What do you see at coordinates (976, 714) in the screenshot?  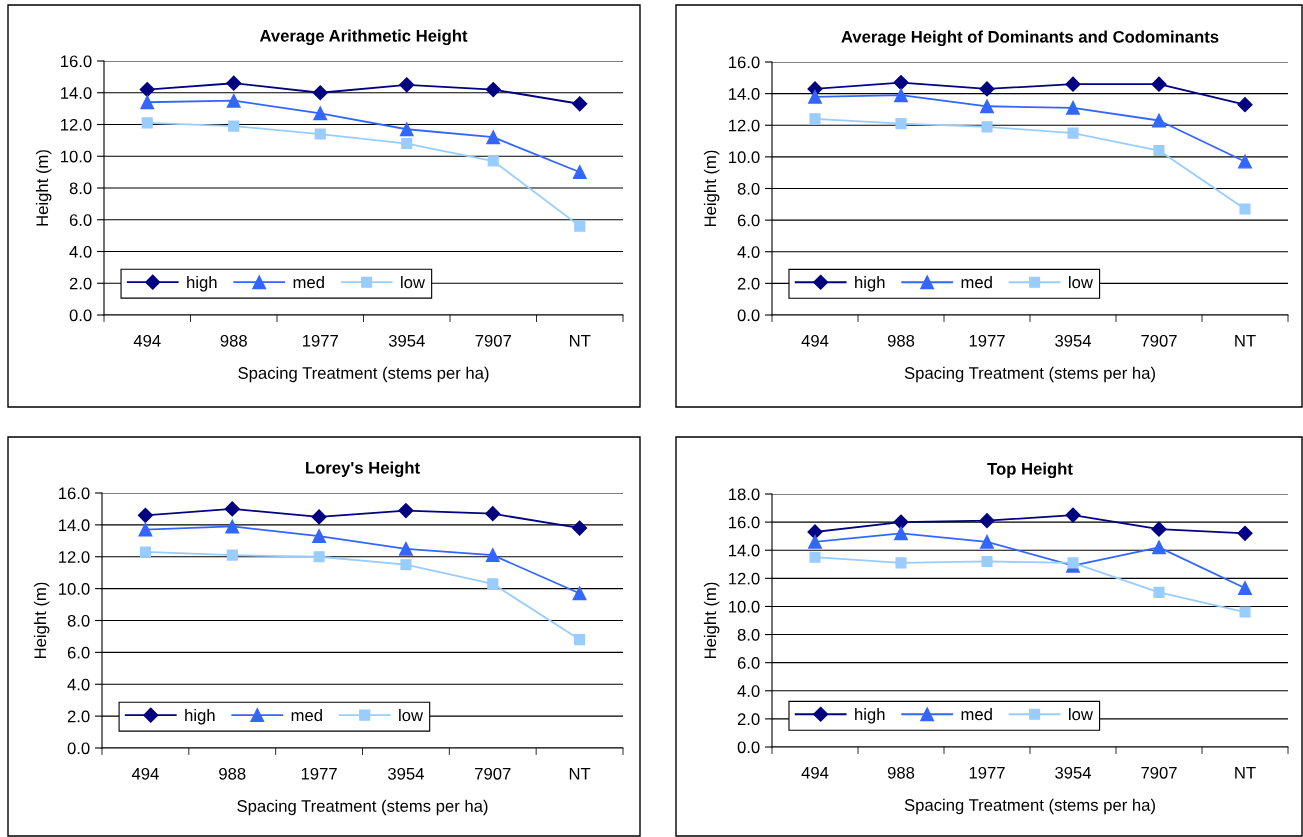 I see `legend-label: med` at bounding box center [976, 714].